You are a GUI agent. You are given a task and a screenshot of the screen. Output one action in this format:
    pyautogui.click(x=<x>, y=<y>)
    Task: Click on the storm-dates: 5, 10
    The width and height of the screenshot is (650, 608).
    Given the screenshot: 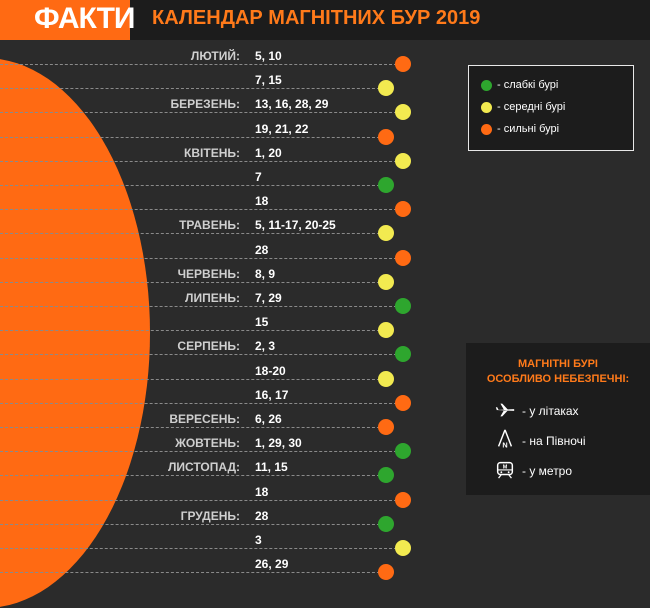 What is the action you would take?
    pyautogui.click(x=268, y=56)
    